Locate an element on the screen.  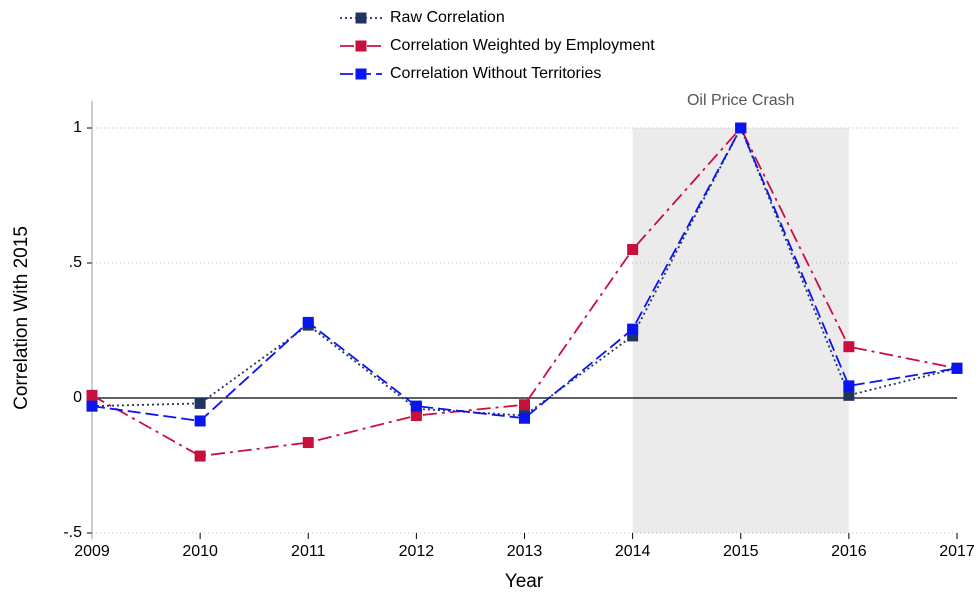
x-axis-title: Year is located at coordinates (524, 581).